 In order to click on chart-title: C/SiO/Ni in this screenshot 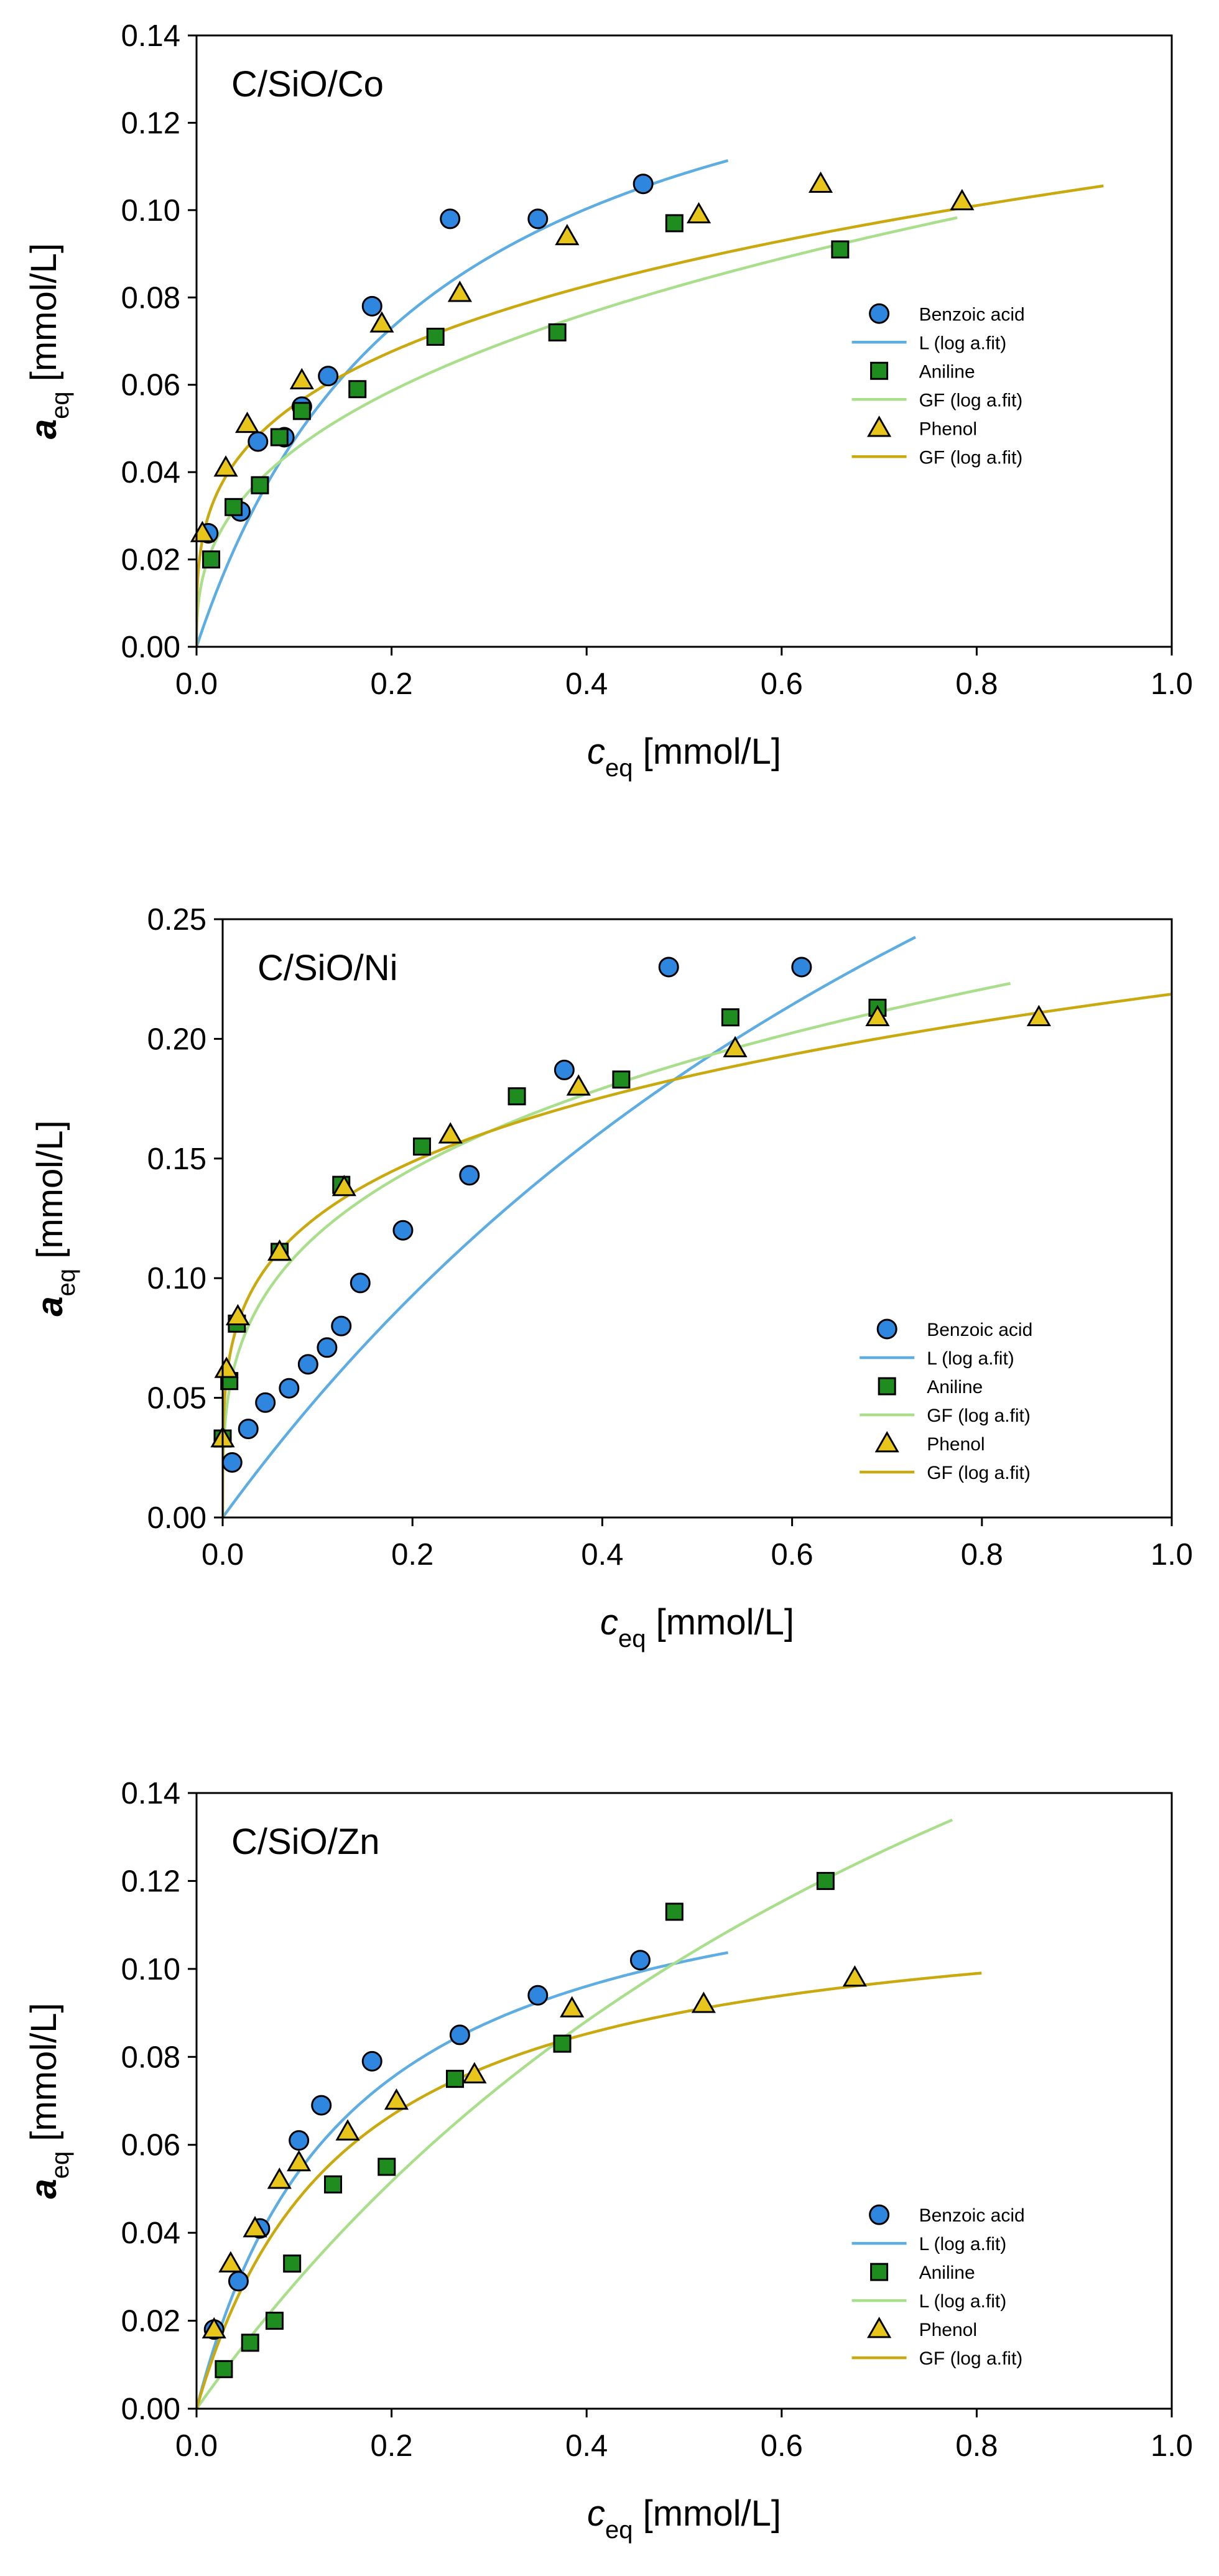, I will do `click(327, 968)`.